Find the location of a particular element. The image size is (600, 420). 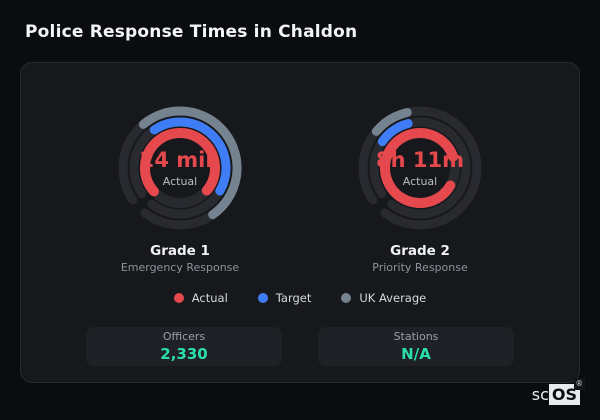

grade-2-donut-chart is located at coordinates (420, 168).